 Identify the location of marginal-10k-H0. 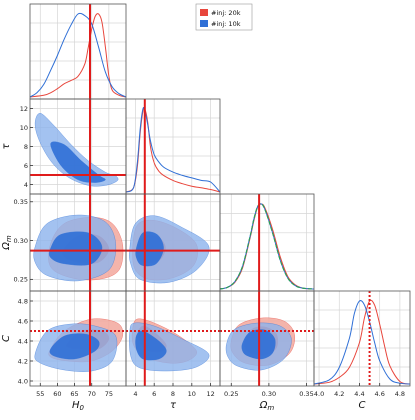
(78, 55).